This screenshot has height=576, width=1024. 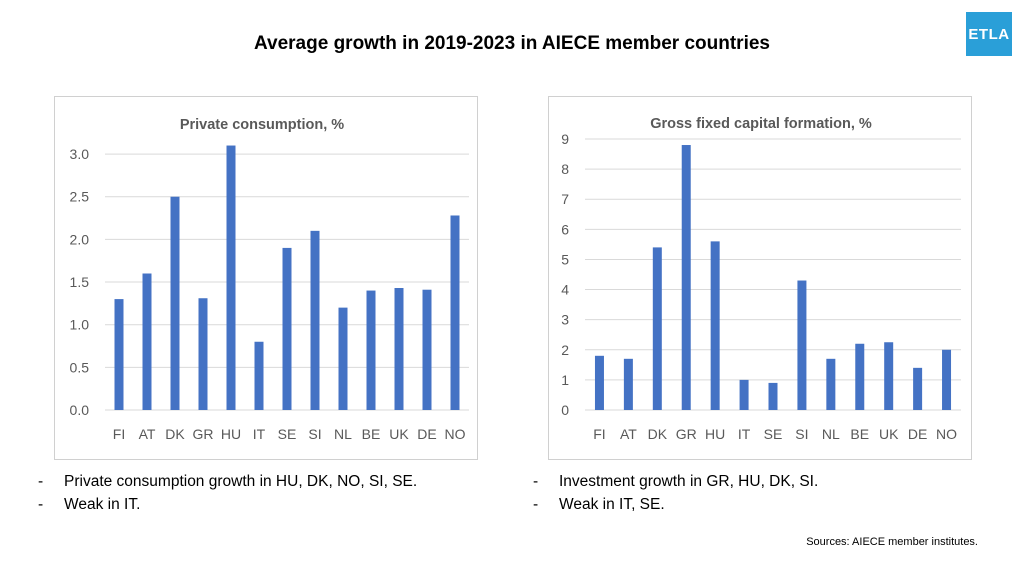 What do you see at coordinates (989, 34) in the screenshot?
I see `etla-logo: ETLA` at bounding box center [989, 34].